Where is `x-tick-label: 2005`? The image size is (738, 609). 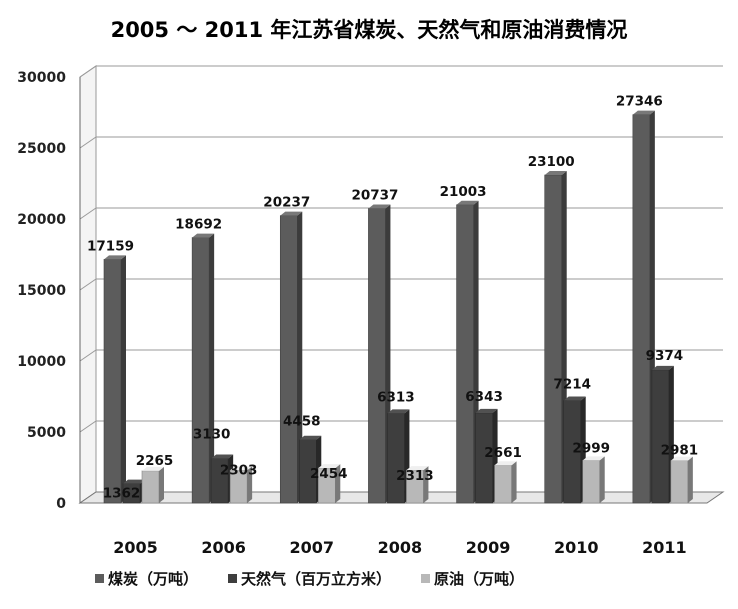
x-tick-label: 2005 is located at coordinates (135, 547).